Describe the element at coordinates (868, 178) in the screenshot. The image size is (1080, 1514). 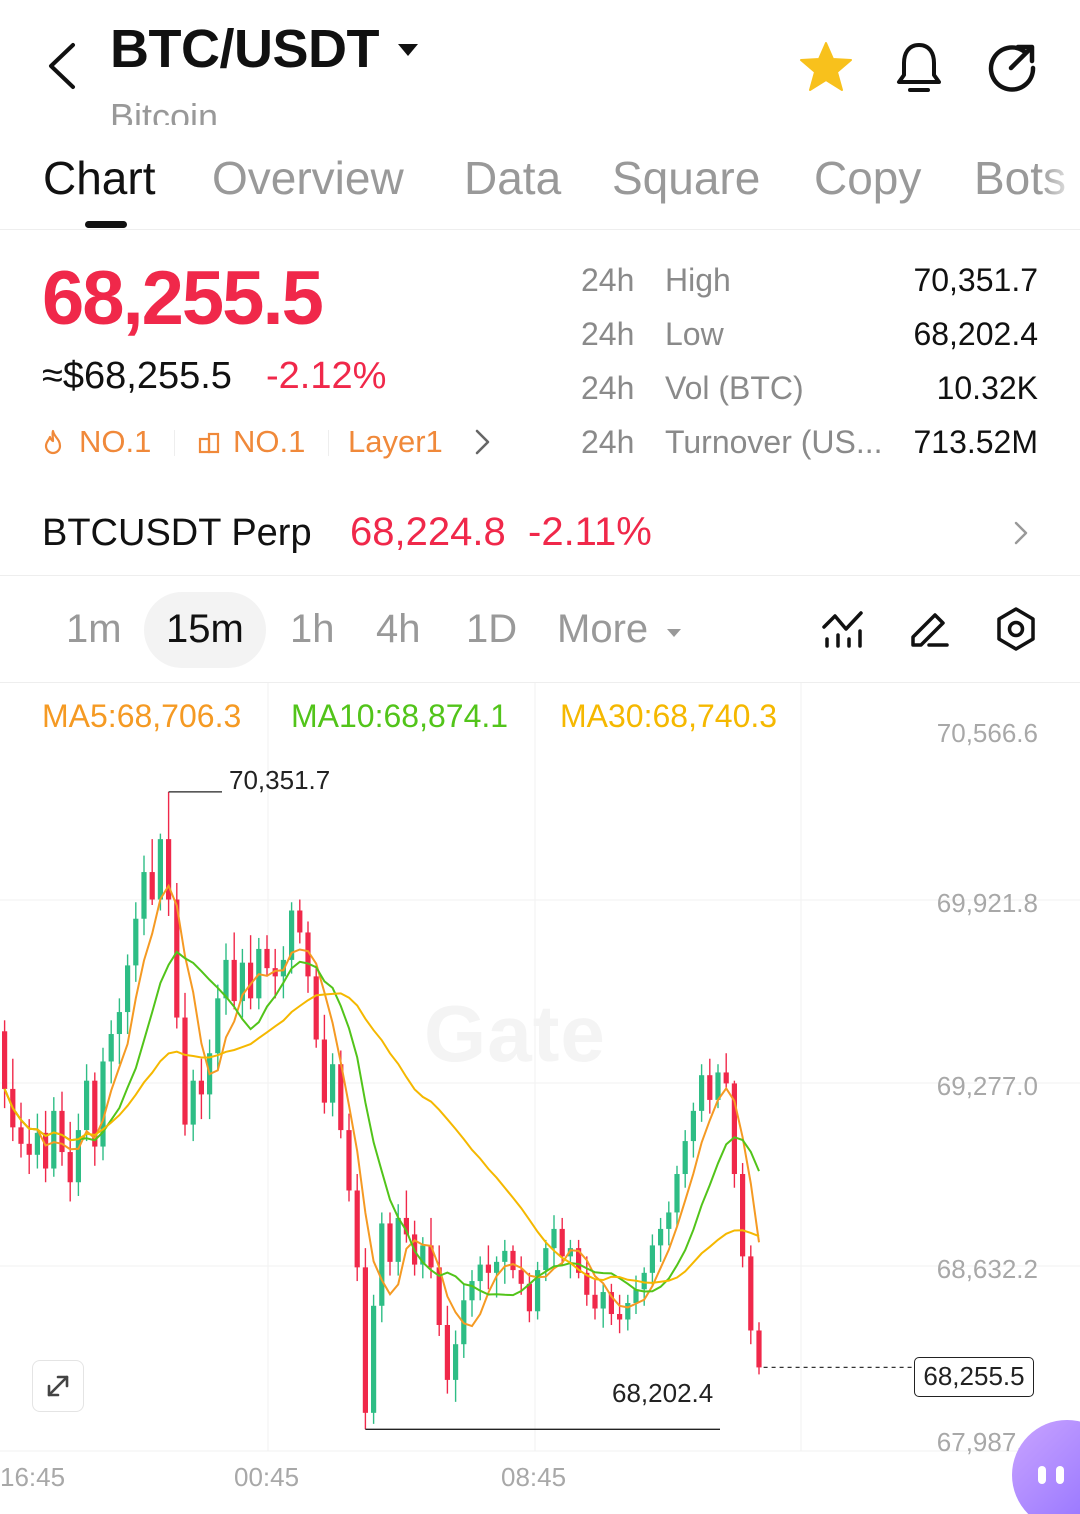
I see `tab-copy: Copy` at that location.